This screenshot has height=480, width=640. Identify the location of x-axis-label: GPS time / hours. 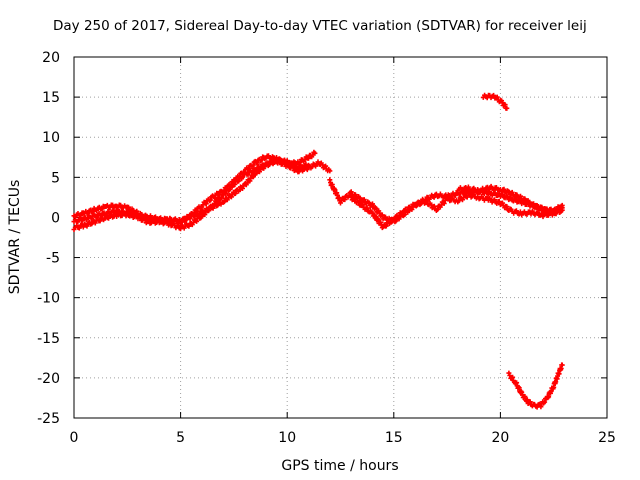
(339, 466).